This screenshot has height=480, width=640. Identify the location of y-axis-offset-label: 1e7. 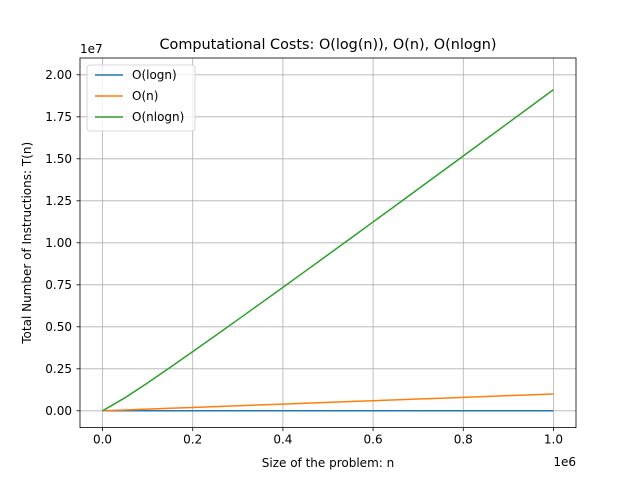
(91, 49).